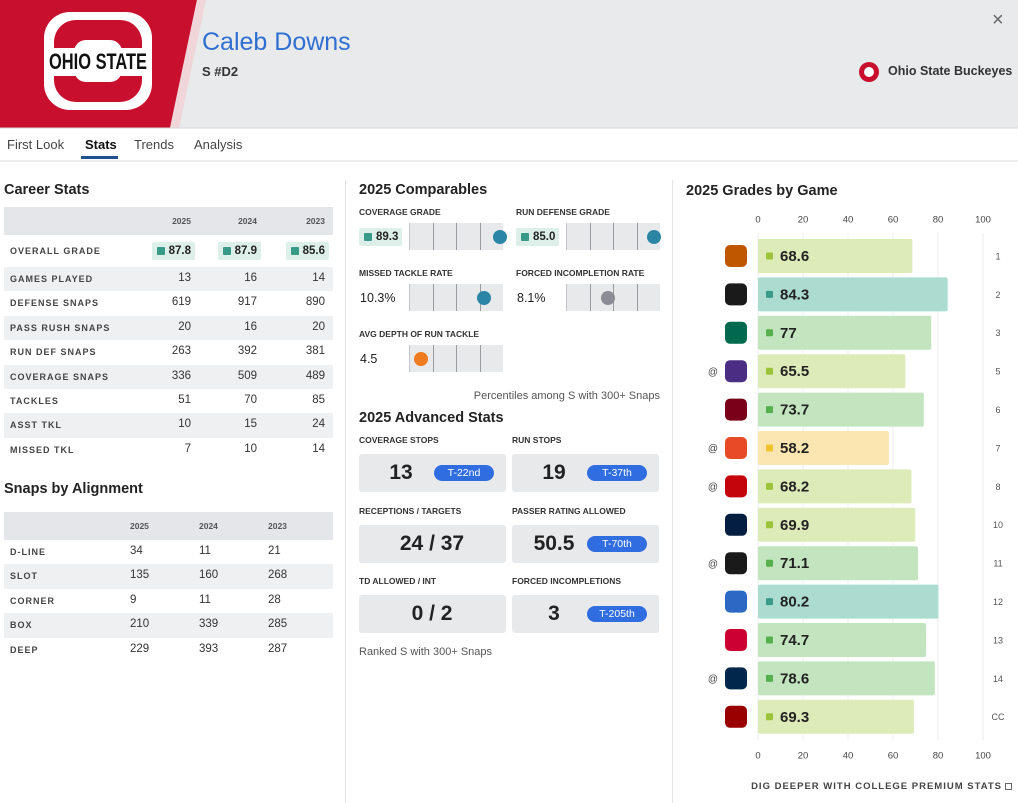 The image size is (1018, 803). Describe the element at coordinates (464, 473) in the screenshot. I see `rank-pill: T-22nd` at that location.